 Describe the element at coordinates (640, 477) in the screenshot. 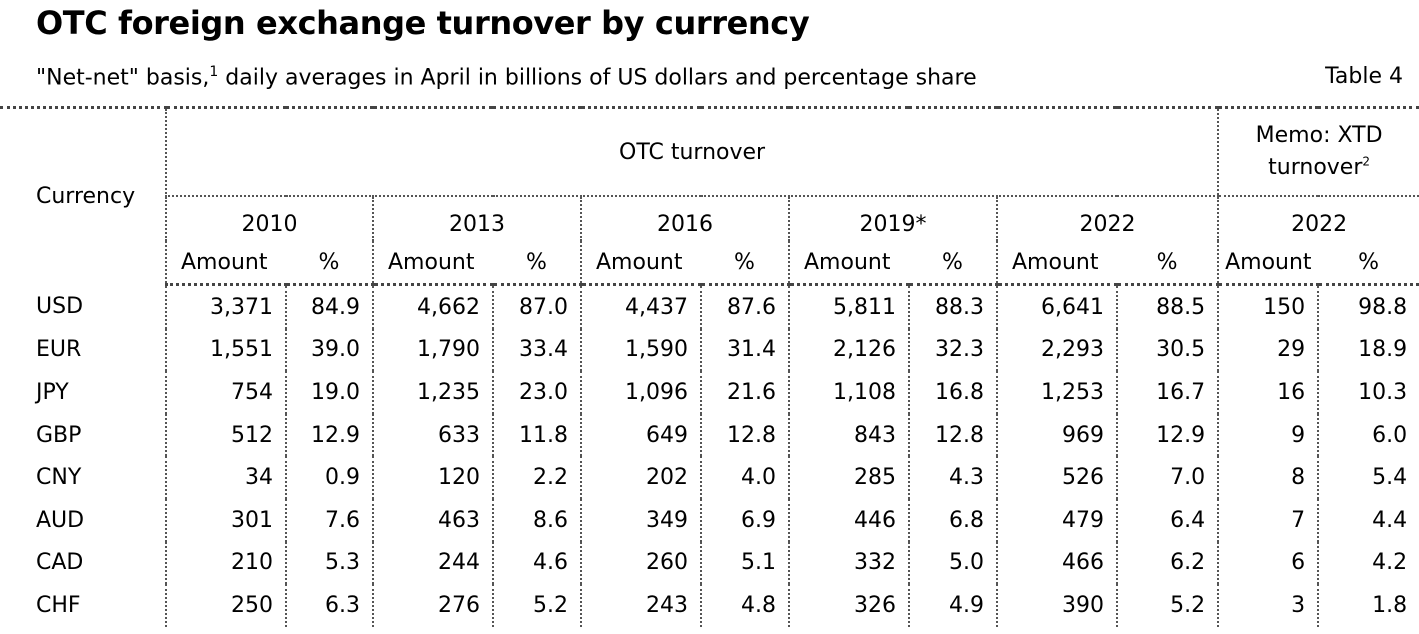

I see `amount-cell: 202` at that location.